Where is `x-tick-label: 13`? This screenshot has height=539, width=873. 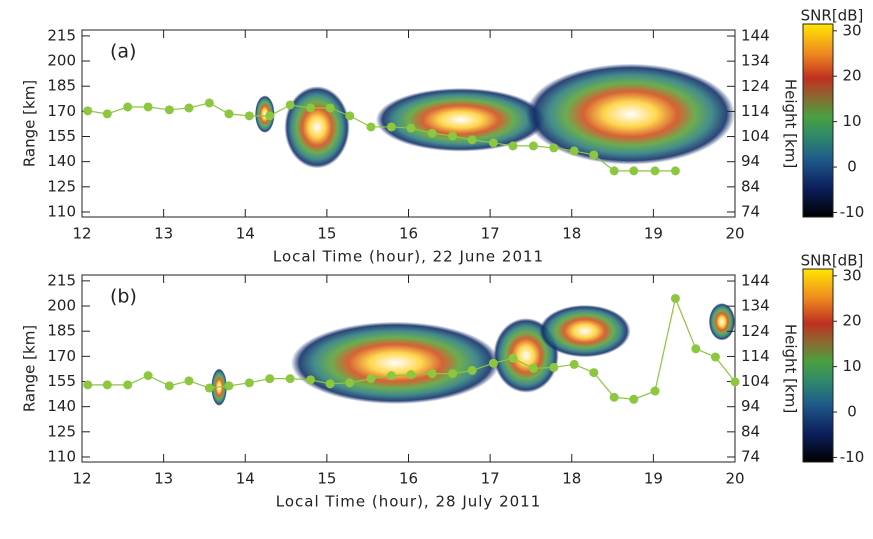
x-tick-label: 13 is located at coordinates (163, 234).